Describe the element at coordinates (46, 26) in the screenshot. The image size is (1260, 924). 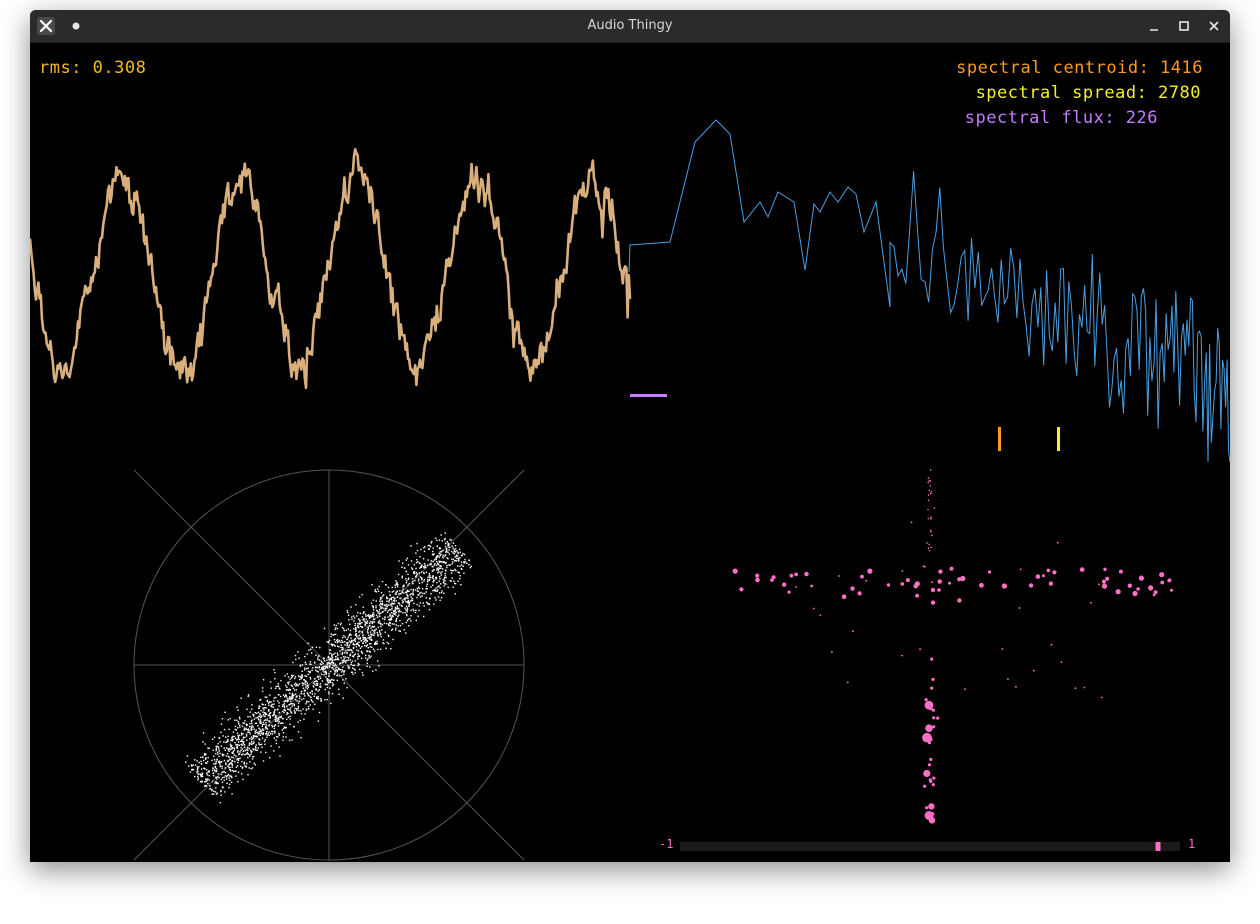
I see `x-logo-icon` at that location.